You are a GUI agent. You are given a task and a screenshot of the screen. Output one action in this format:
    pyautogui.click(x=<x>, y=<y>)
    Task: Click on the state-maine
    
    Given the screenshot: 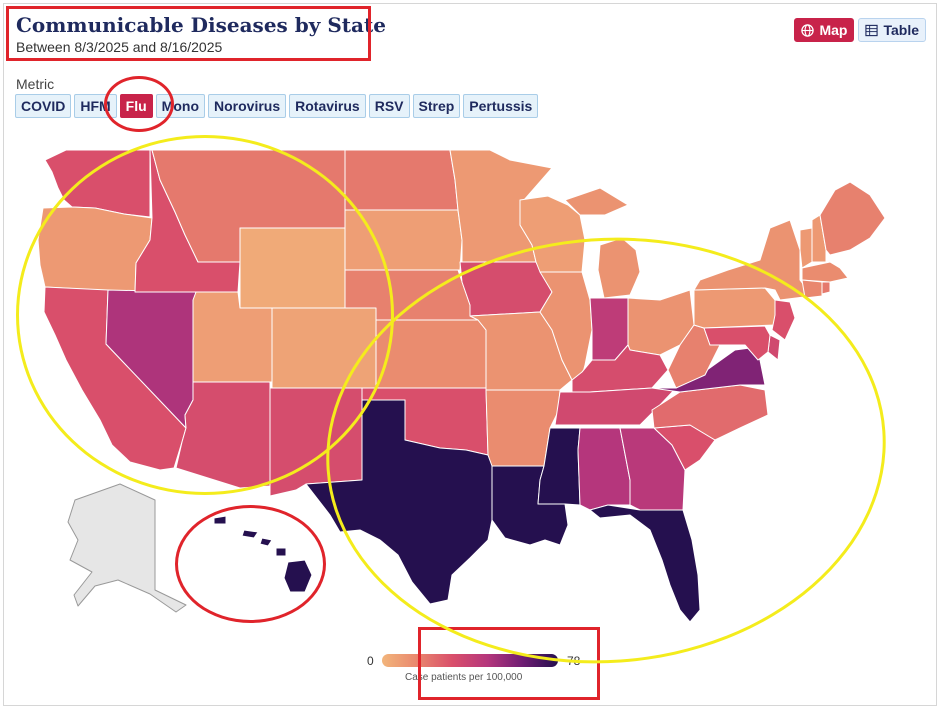 What is the action you would take?
    pyautogui.click(x=852, y=218)
    